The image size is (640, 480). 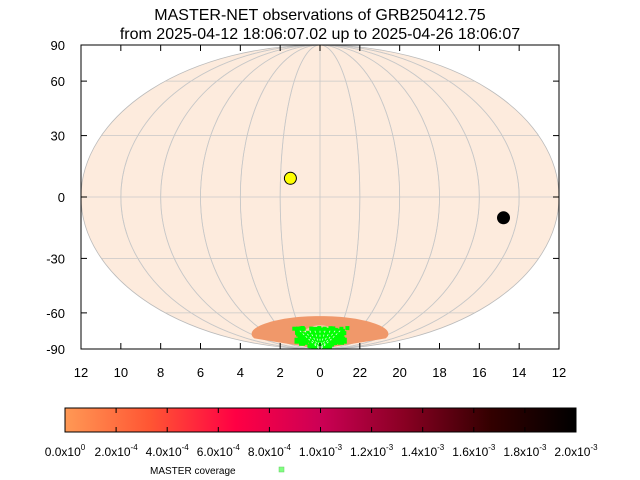 I want to click on legend-swatch, so click(x=281, y=469).